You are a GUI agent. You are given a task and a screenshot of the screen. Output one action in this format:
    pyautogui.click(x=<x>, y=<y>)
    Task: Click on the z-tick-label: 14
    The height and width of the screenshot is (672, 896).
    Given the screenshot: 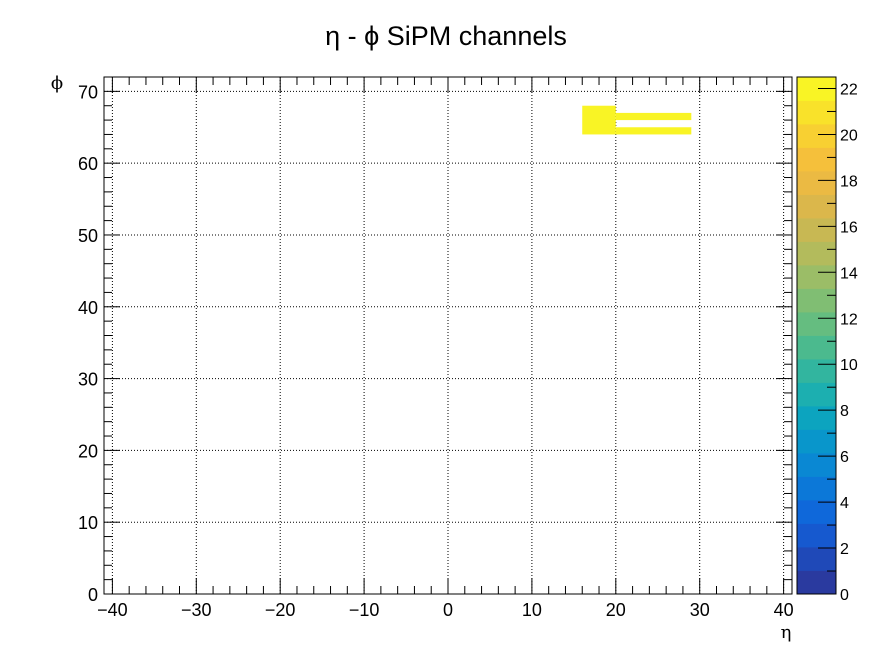 What is the action you would take?
    pyautogui.click(x=849, y=273)
    